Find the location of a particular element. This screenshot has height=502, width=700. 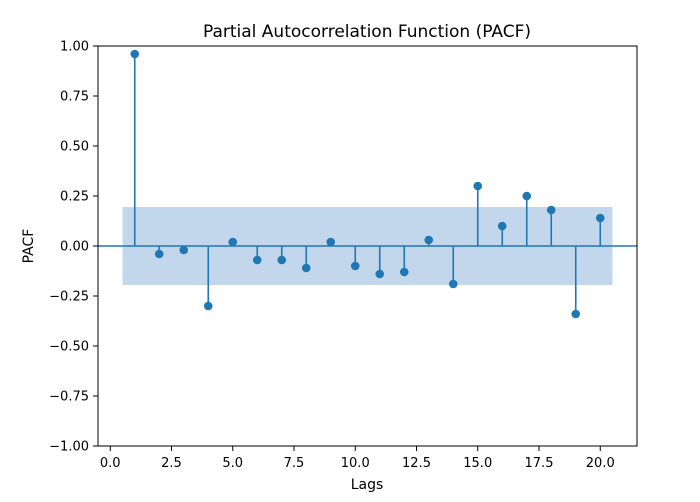

y-tick-label: 0.75 is located at coordinates (74, 97).